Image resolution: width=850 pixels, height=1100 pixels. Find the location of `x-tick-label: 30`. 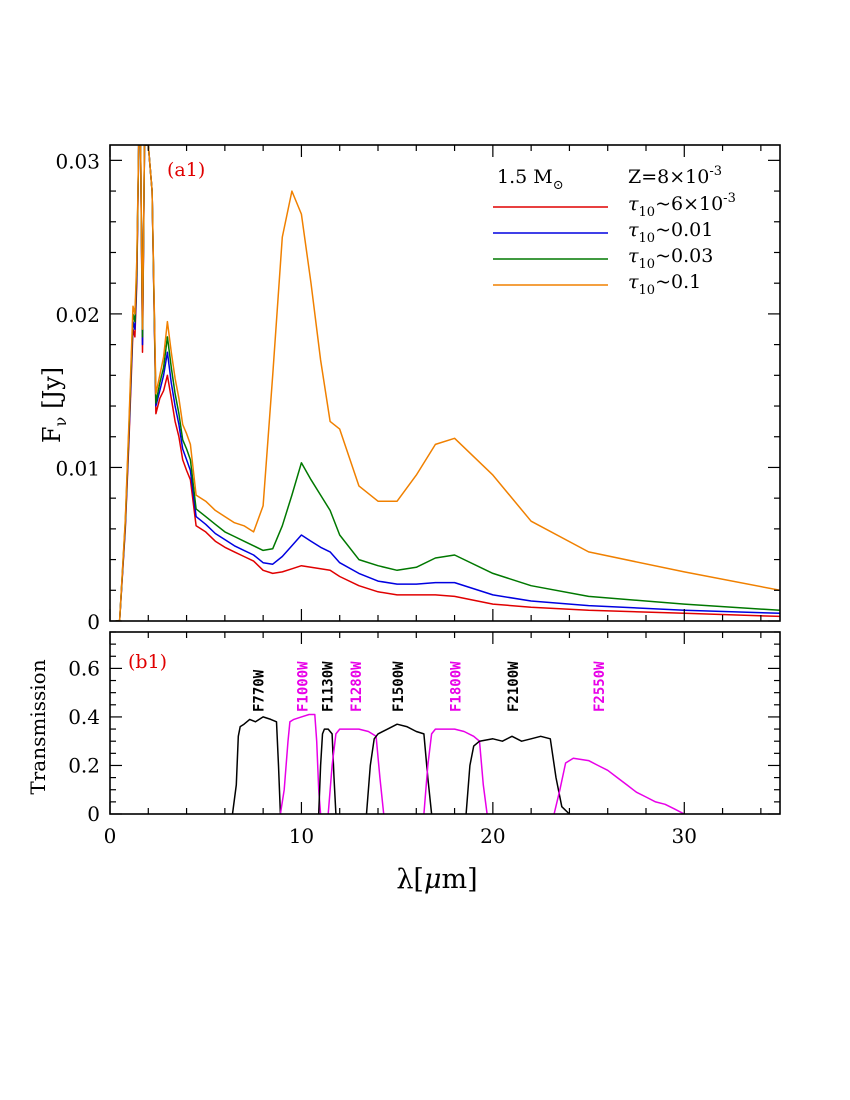

x-tick-label: 30 is located at coordinates (684, 836).